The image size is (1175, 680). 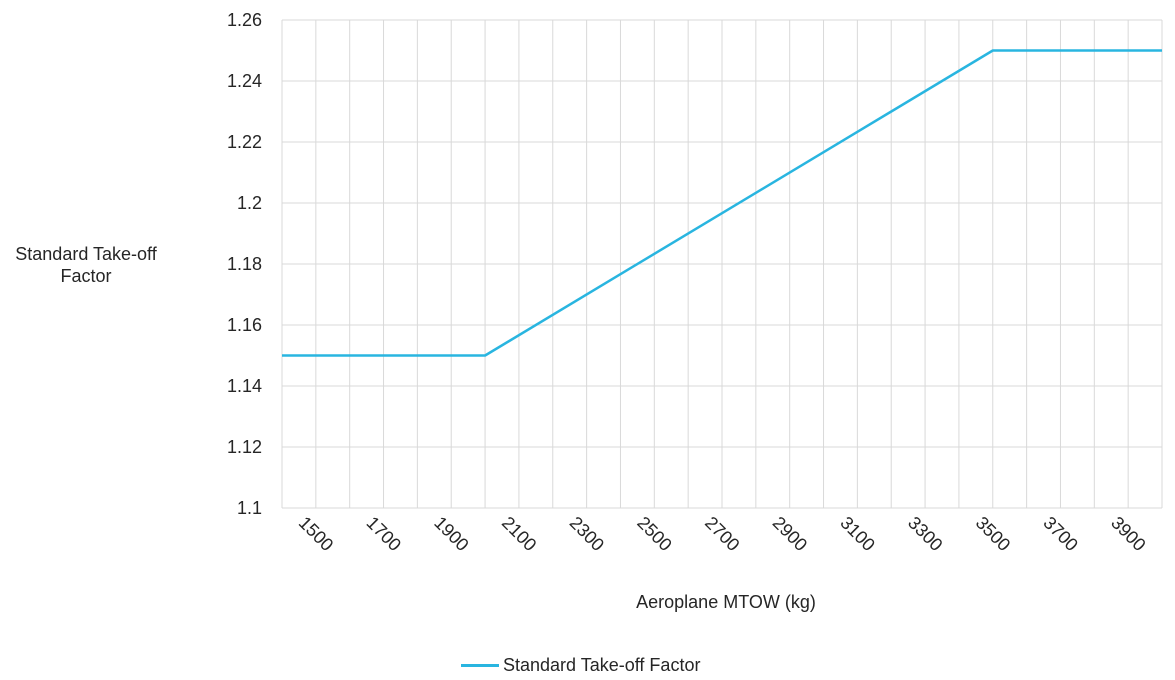 I want to click on x-tick-label: 3900, so click(x=1128, y=534).